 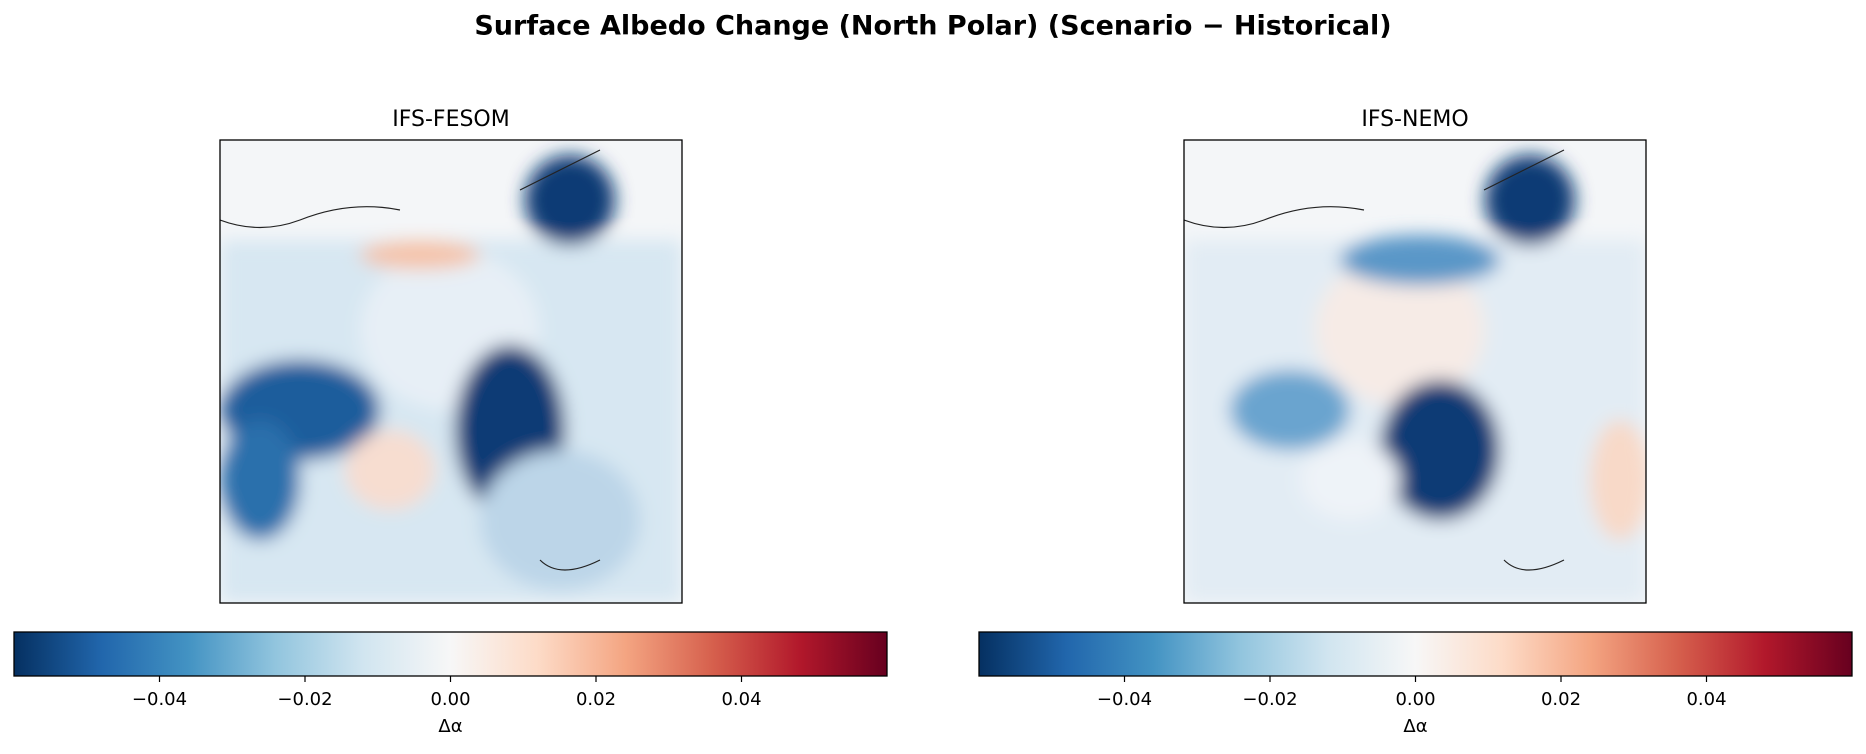 What do you see at coordinates (450, 119) in the screenshot?
I see `panel-title: IFS-FESOM` at bounding box center [450, 119].